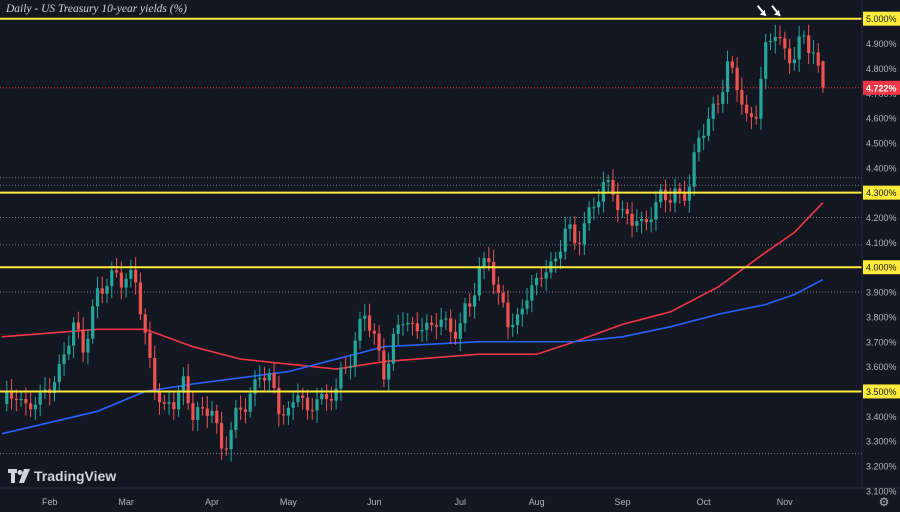 This screenshot has height=512, width=900. What do you see at coordinates (881, 342) in the screenshot?
I see `y-tick-label: 3.700%` at bounding box center [881, 342].